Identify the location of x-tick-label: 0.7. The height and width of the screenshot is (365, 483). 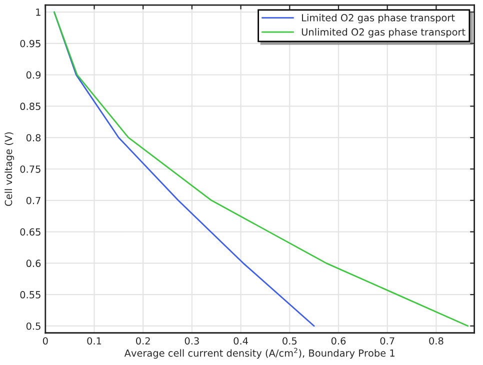
(387, 341).